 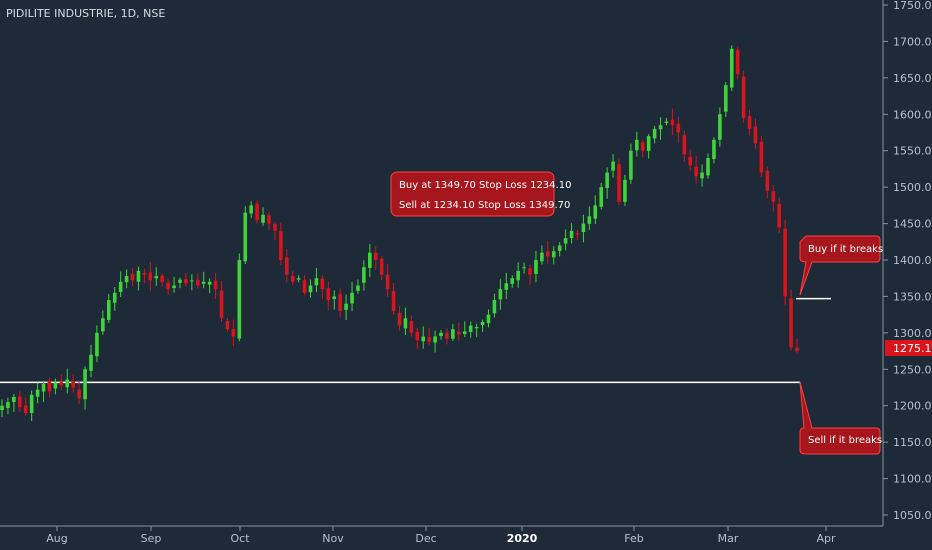 What do you see at coordinates (912, 348) in the screenshot?
I see `last-price-label: 1275.10` at bounding box center [912, 348].